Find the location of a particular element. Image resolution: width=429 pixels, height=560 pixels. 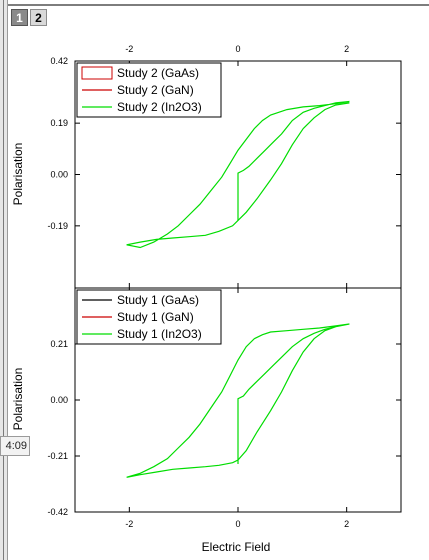

y-tick-label: -0.19 is located at coordinates (57, 226).